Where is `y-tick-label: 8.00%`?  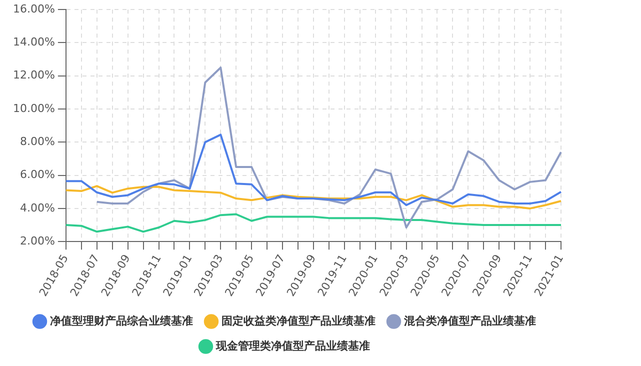
y-tick-label: 8.00% is located at coordinates (37, 141).